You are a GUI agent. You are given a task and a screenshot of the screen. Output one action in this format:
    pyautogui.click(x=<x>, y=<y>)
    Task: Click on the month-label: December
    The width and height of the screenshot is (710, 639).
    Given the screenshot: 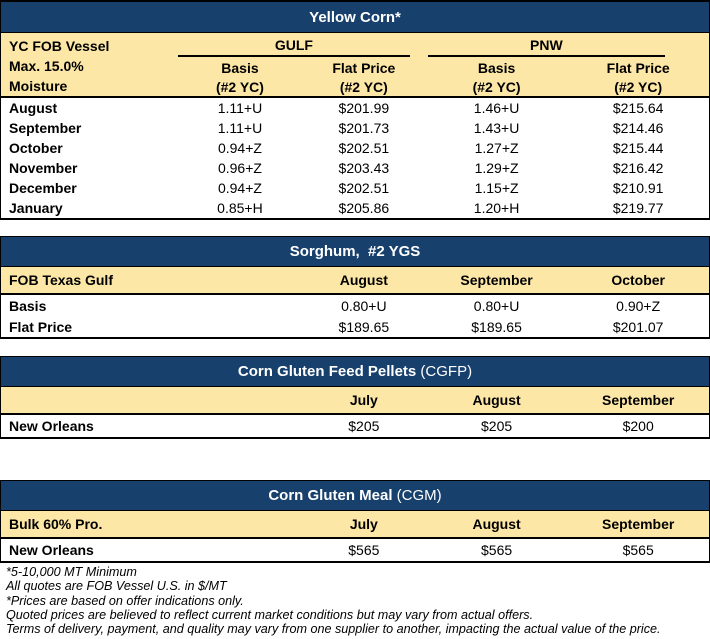 What is the action you would take?
    pyautogui.click(x=43, y=188)
    